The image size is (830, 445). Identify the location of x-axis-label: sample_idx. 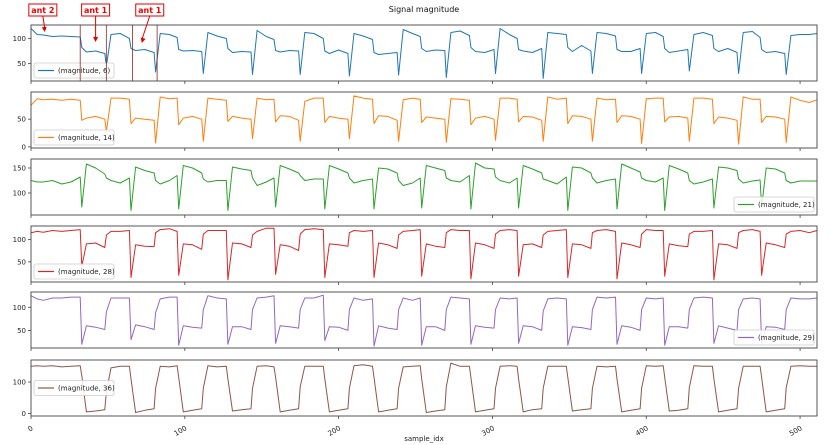
(423, 439).